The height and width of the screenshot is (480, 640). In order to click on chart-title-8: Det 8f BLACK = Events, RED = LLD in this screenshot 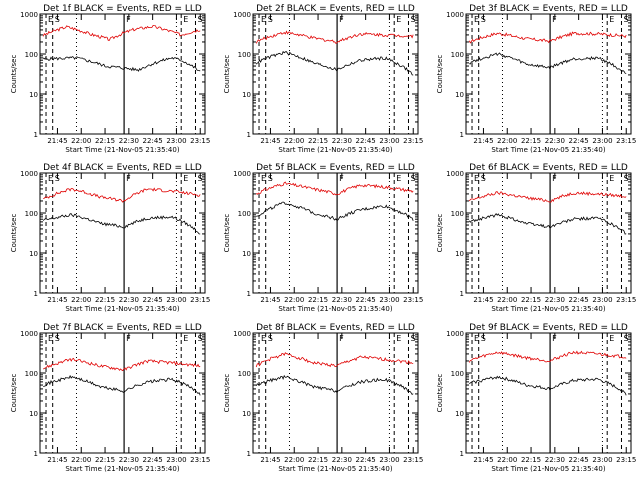, I will do `click(335, 328)`.